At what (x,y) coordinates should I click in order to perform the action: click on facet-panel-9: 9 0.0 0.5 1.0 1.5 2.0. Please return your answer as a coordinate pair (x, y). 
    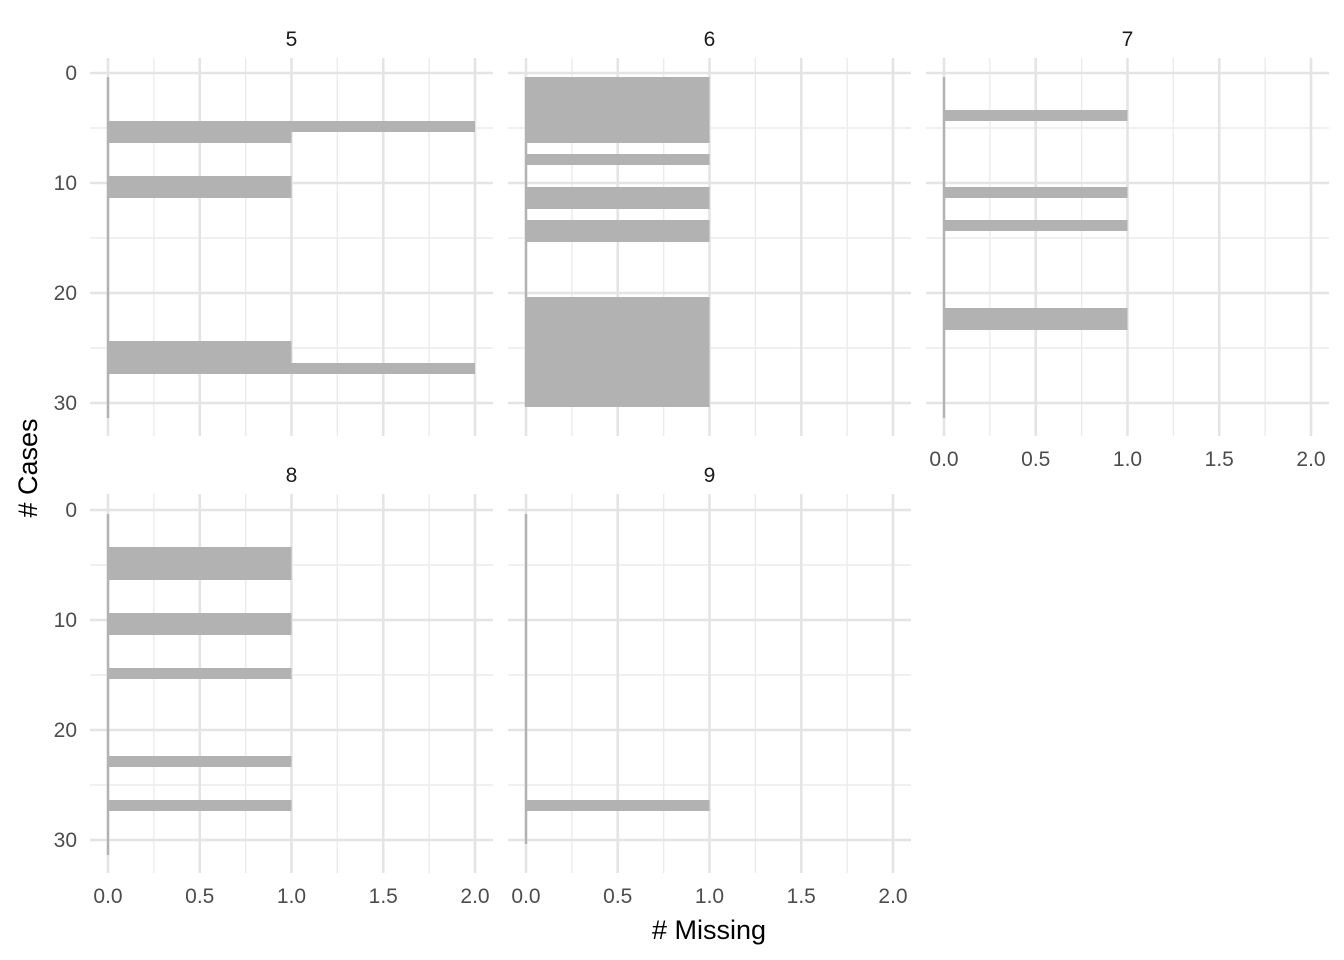
    Looking at the image, I should click on (709, 686).